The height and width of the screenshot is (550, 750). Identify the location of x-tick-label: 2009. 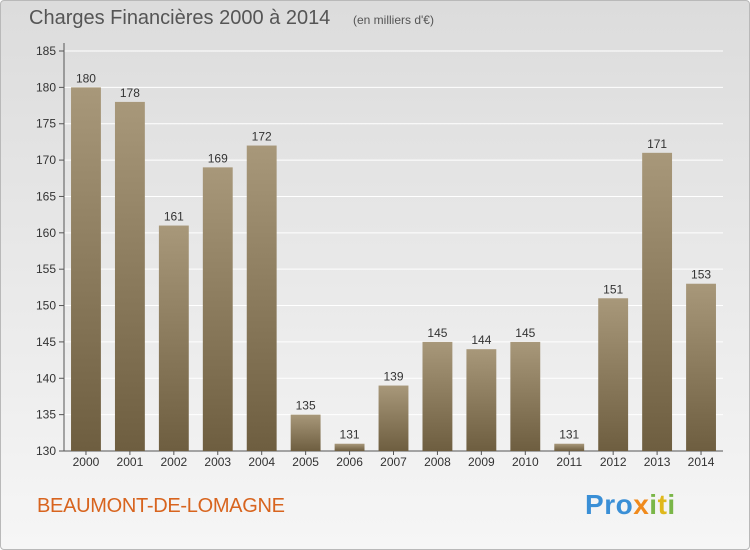
(481, 462).